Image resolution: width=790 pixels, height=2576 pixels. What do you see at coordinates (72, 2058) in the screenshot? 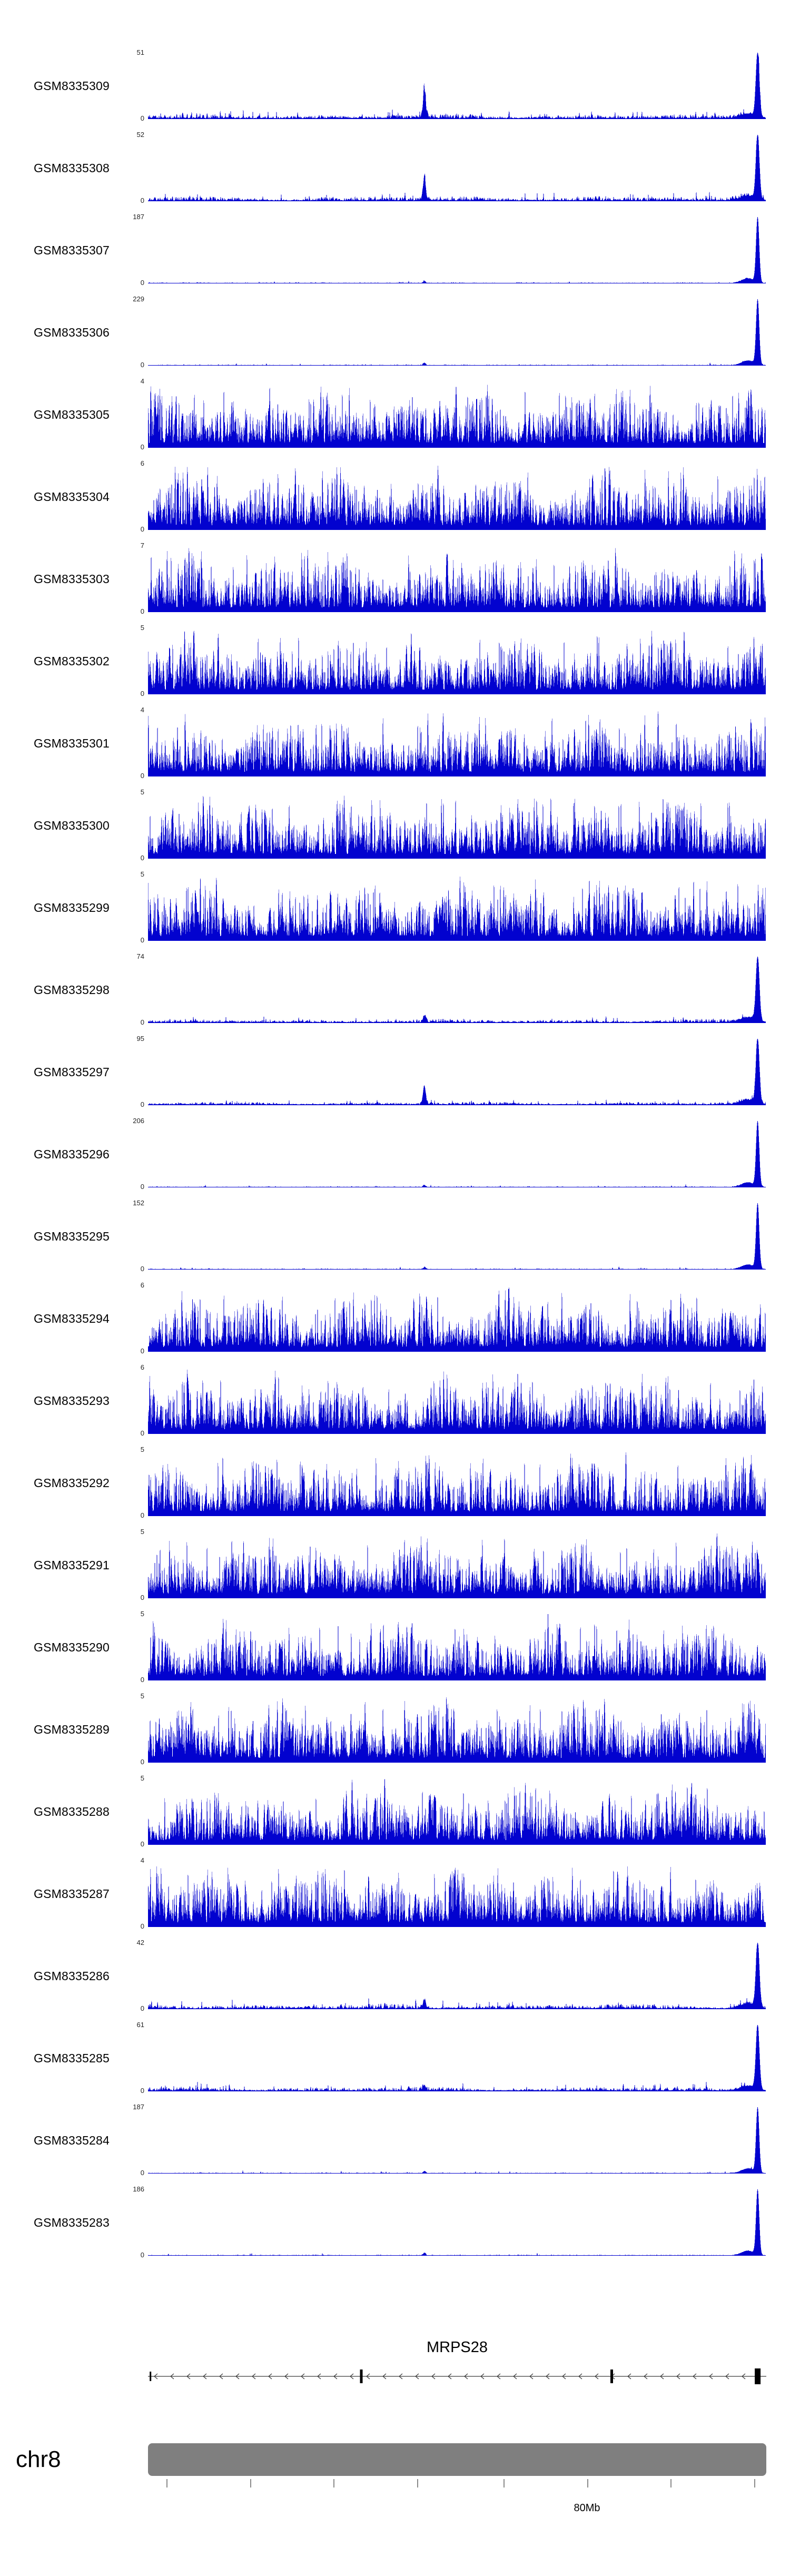
I see `track-sample-label: GSM8335285` at bounding box center [72, 2058].